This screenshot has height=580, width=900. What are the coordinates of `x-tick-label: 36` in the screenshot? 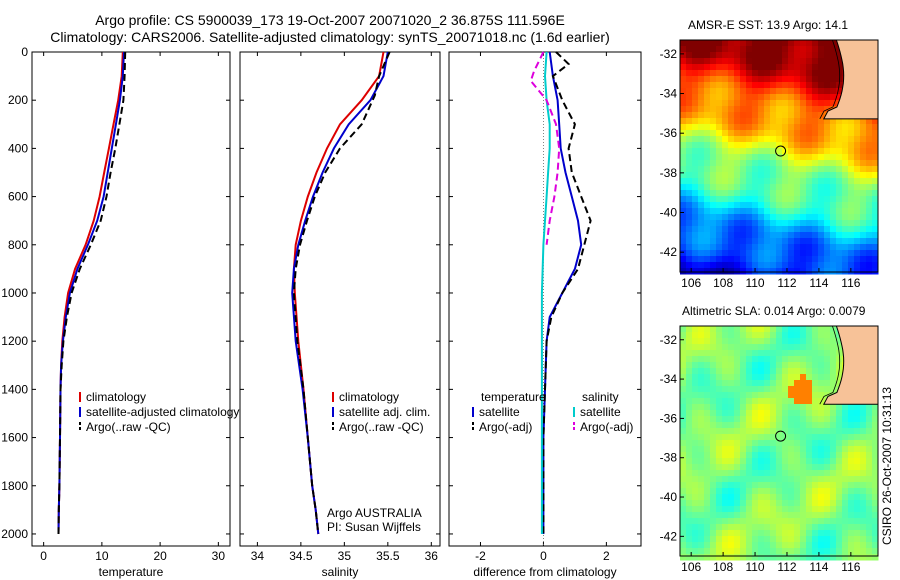 It's located at (432, 556).